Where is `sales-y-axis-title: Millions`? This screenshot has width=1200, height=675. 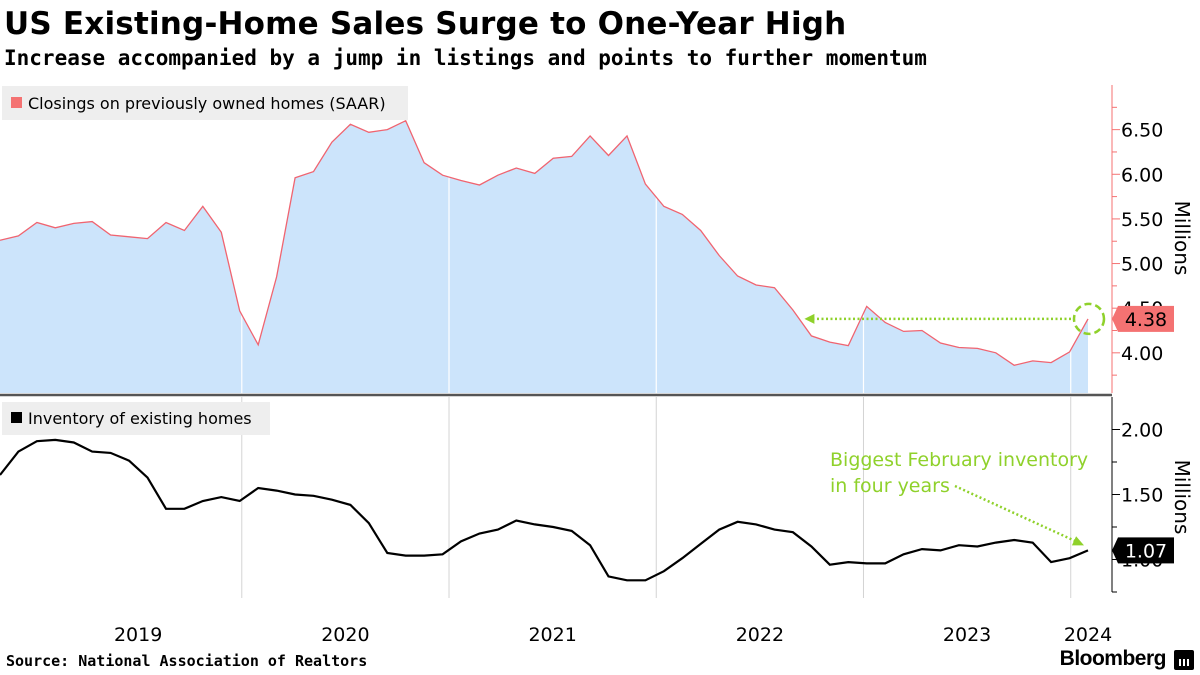 sales-y-axis-title: Millions is located at coordinates (1182, 238).